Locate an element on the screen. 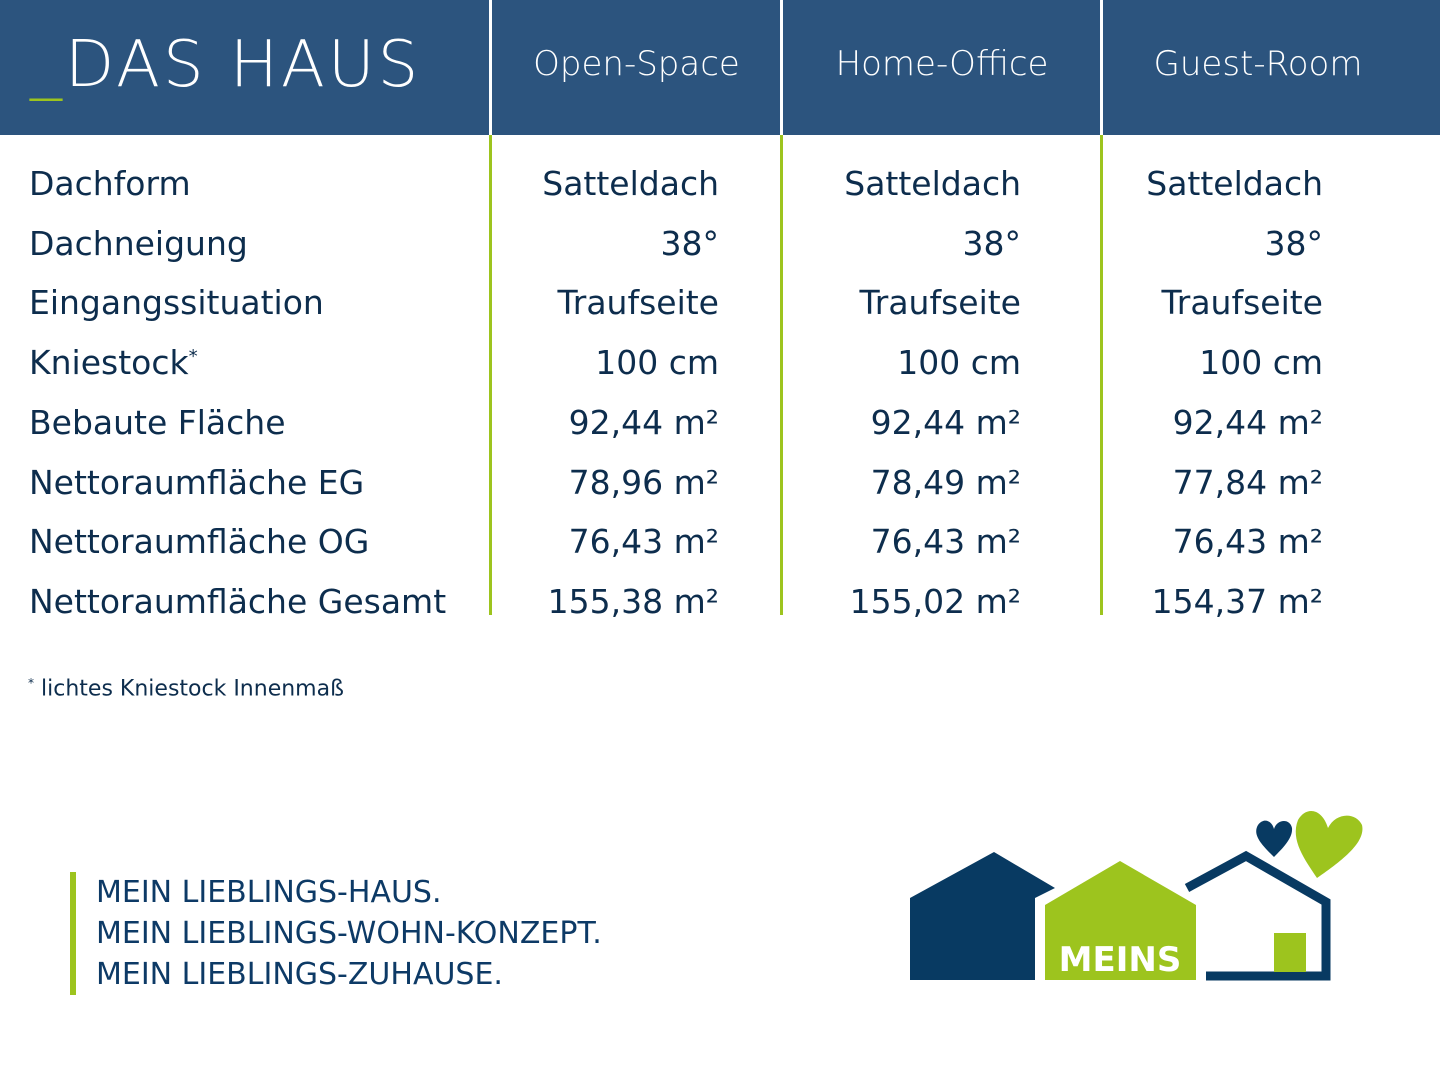  row-label: Eingangssituation is located at coordinates (176, 302).